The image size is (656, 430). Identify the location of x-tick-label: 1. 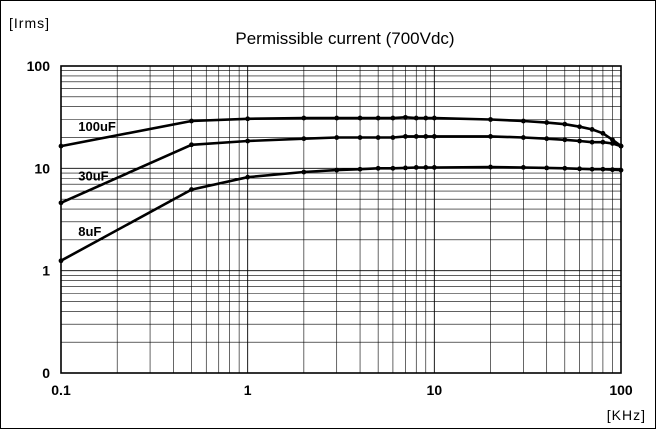
(248, 390).